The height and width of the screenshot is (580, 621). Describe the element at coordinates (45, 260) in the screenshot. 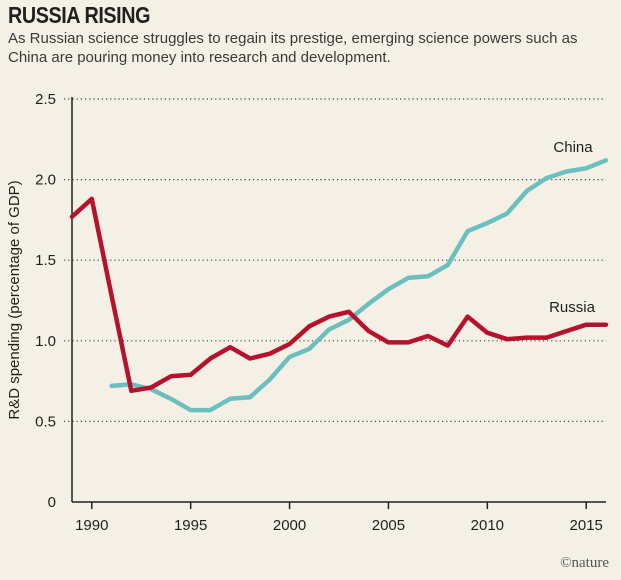

I see `y-tick-label: 1.5` at that location.